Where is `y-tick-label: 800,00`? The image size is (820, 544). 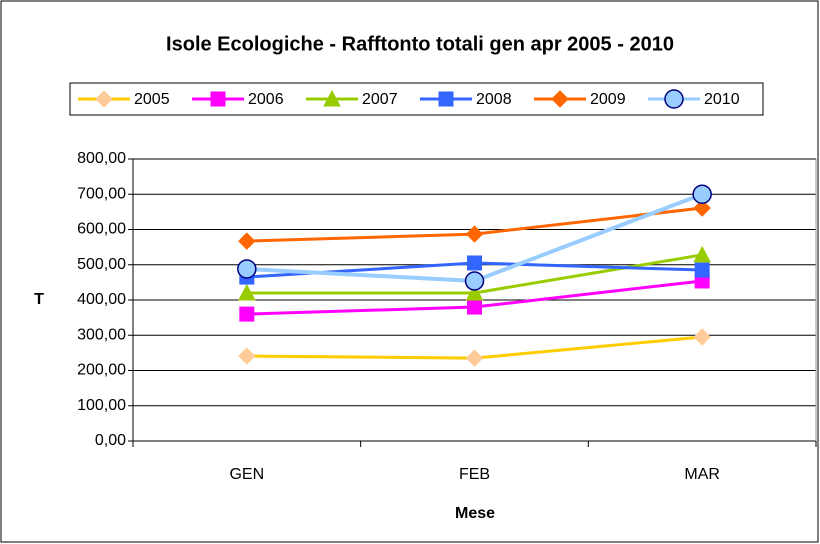
y-tick-label: 800,00 is located at coordinates (101, 158).